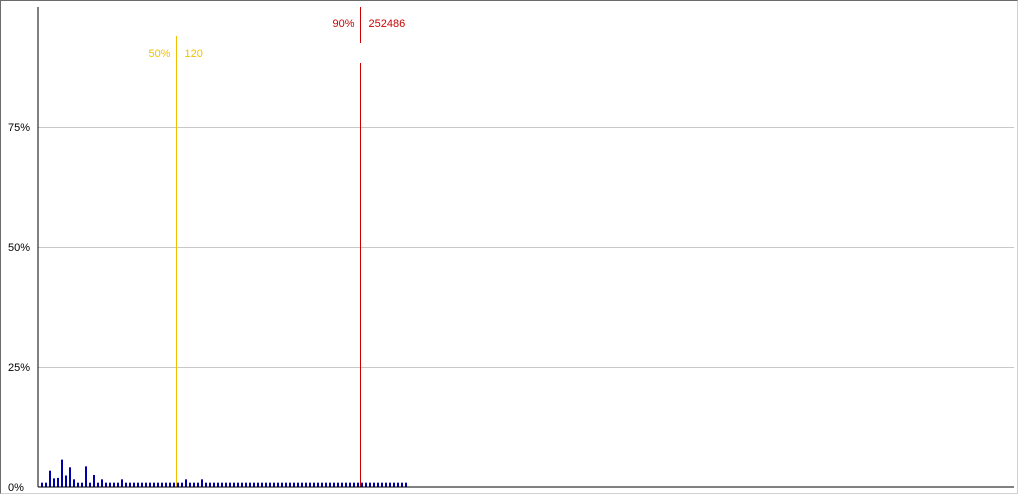 The image size is (1018, 494). I want to click on percentile-label: 50%, so click(159, 54).